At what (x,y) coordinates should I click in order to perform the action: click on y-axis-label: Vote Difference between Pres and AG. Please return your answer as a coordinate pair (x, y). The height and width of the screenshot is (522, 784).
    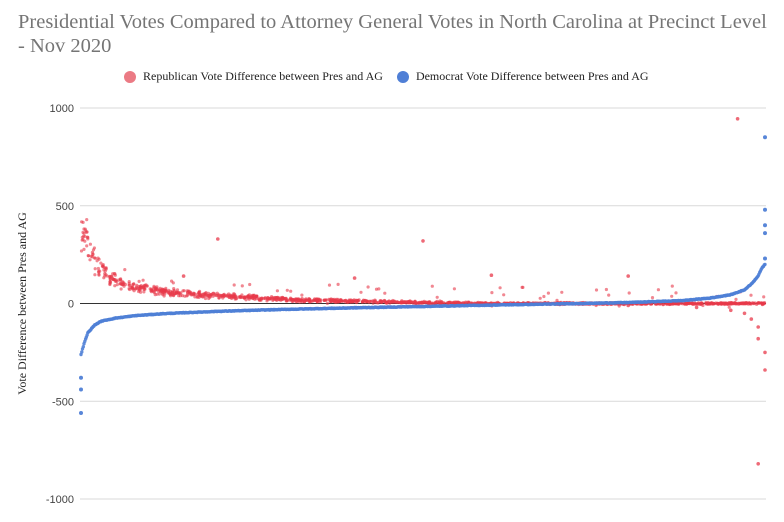
    Looking at the image, I should click on (22, 303).